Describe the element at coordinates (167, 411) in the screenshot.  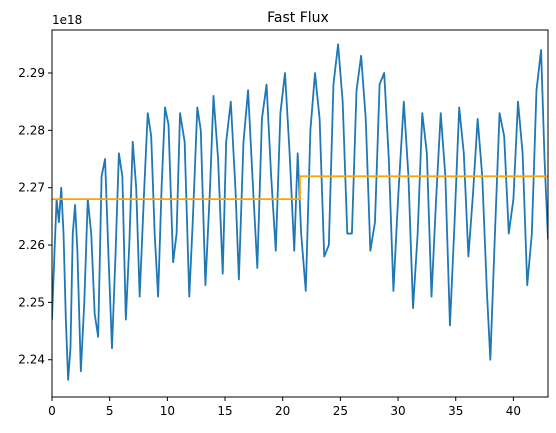
I see `x-tick-label: 10` at that location.